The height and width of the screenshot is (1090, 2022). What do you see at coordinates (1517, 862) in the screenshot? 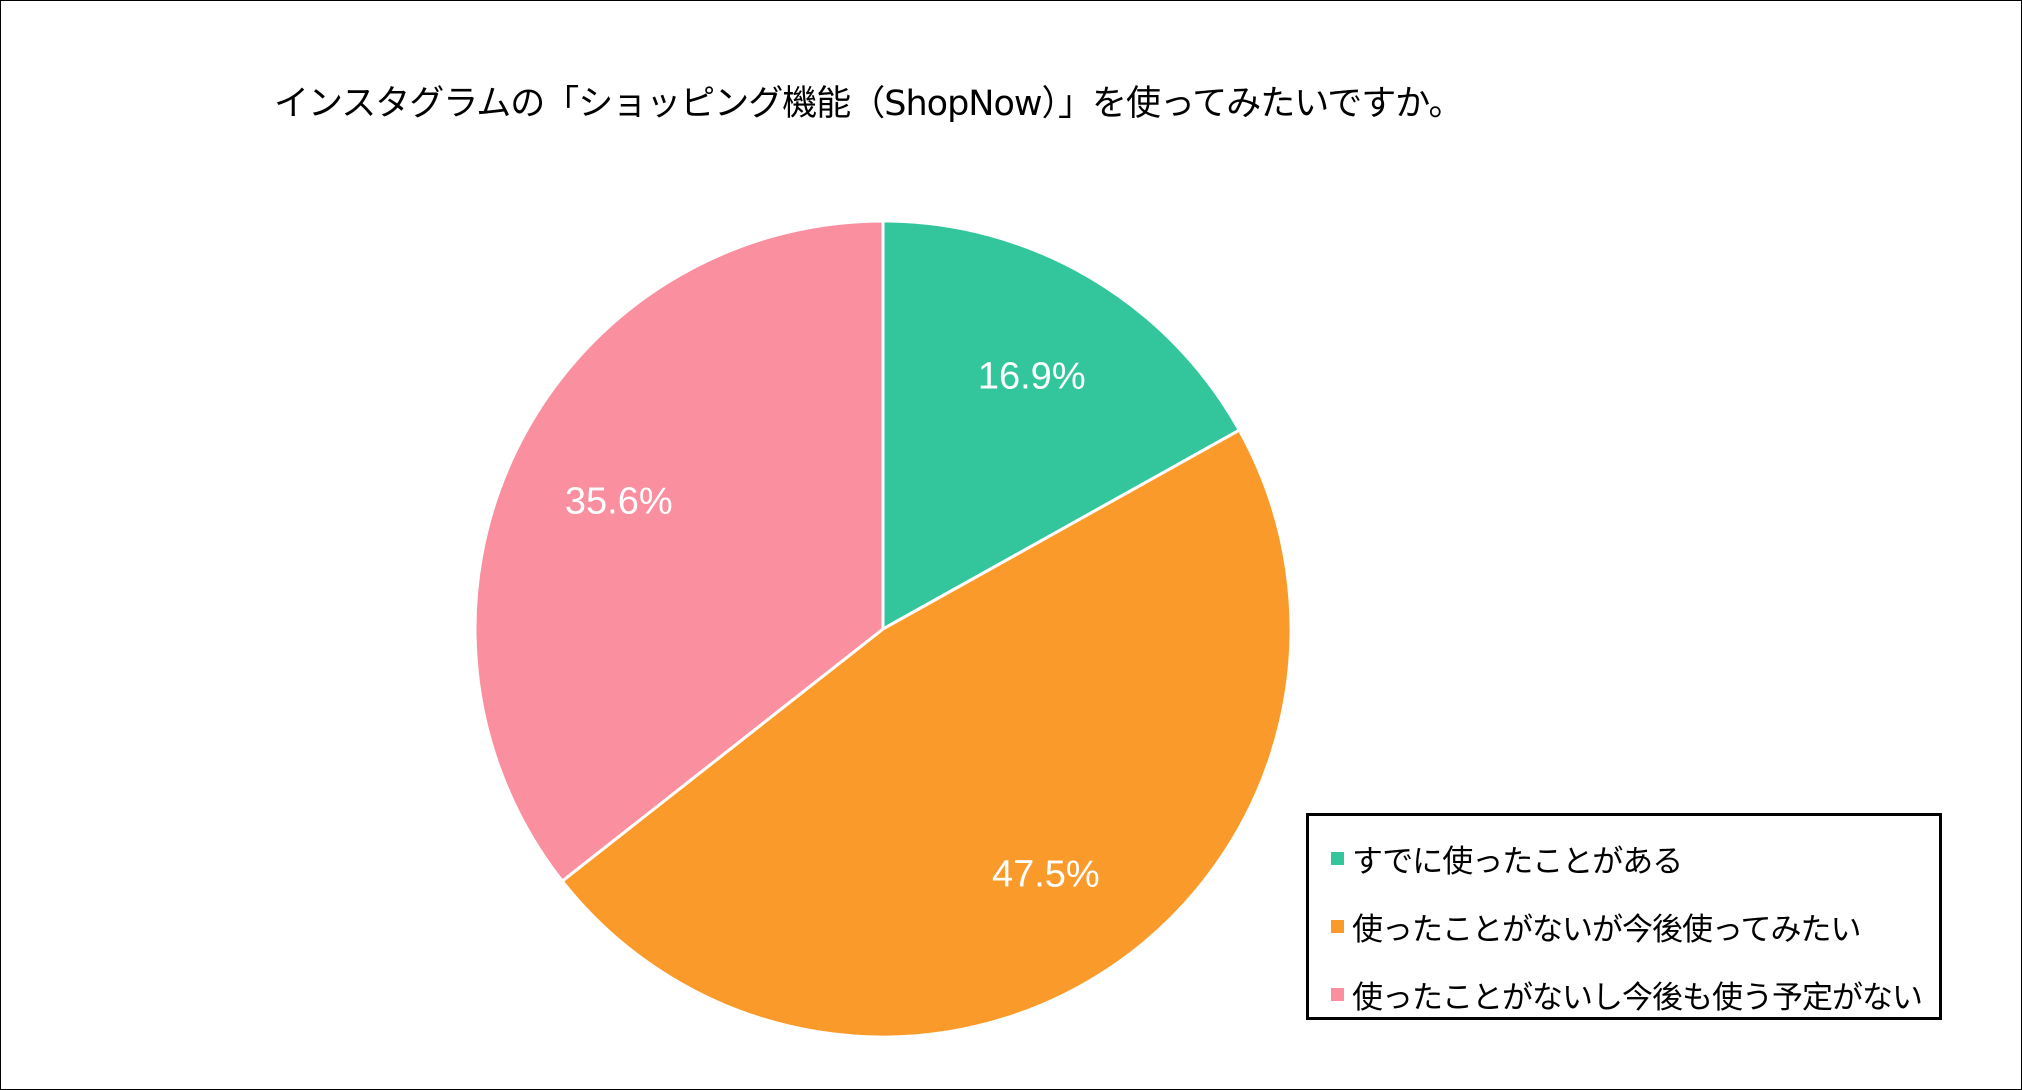
I see `legend-label: すでに使ったことがある` at bounding box center [1517, 862].